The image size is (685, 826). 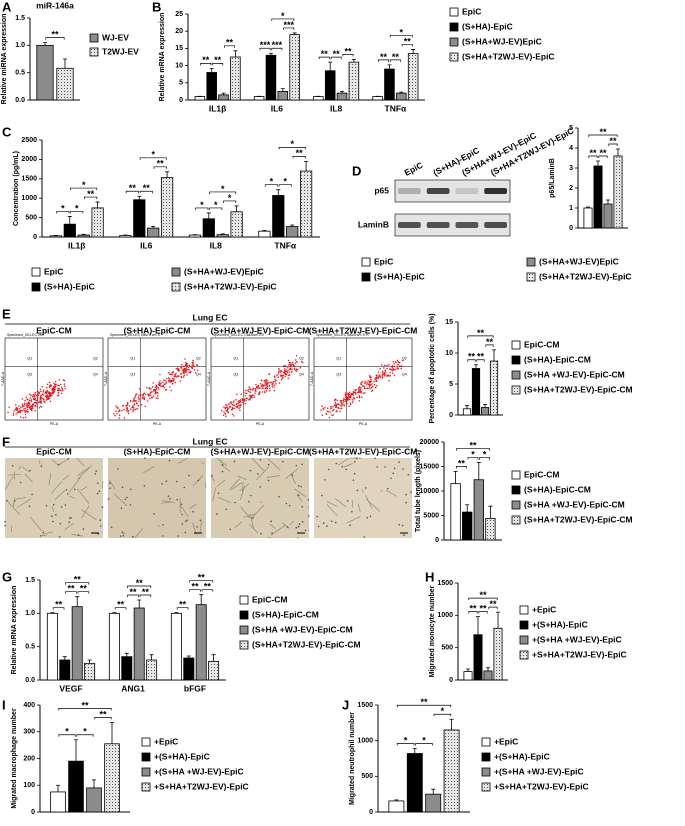 What do you see at coordinates (132, 359) in the screenshot?
I see `quadrant-label: Q1` at bounding box center [132, 359].